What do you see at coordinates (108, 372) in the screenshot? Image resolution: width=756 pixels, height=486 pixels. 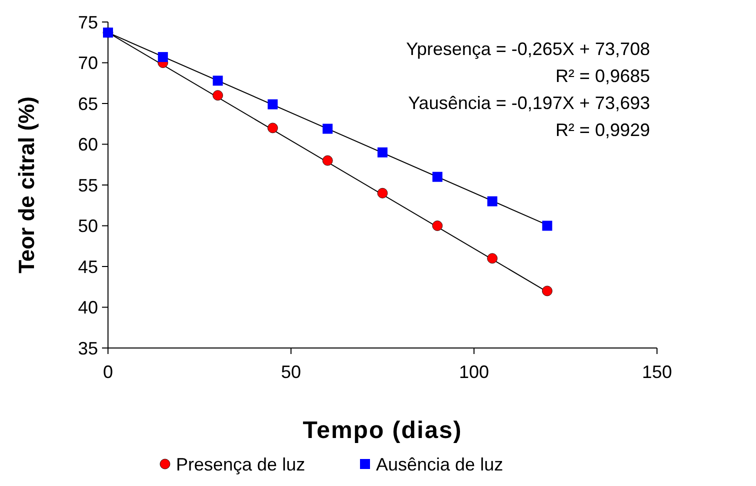 I see `x-tick-label: 0` at bounding box center [108, 372].